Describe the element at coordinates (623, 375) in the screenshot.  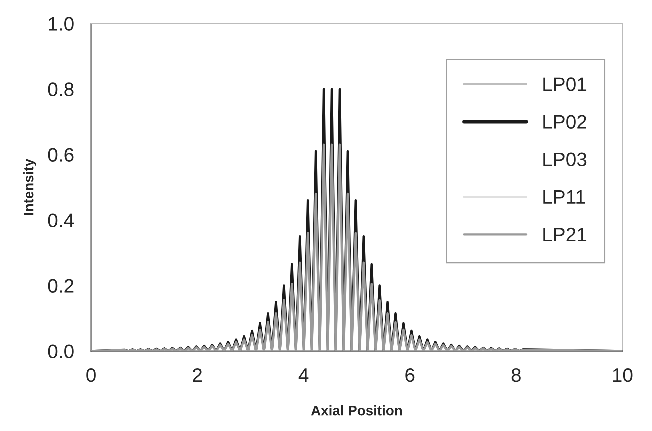
I see `x-tick-label: 10` at that location.